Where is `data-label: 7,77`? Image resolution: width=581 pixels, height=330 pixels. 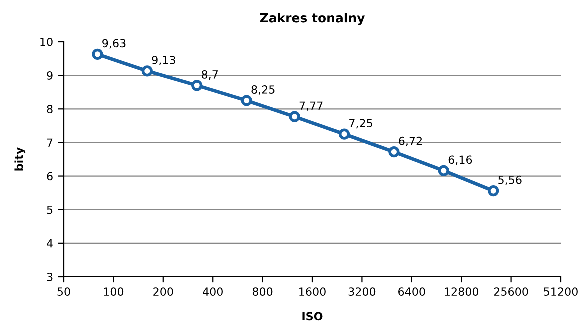
data-label: 7,77 is located at coordinates (311, 107).